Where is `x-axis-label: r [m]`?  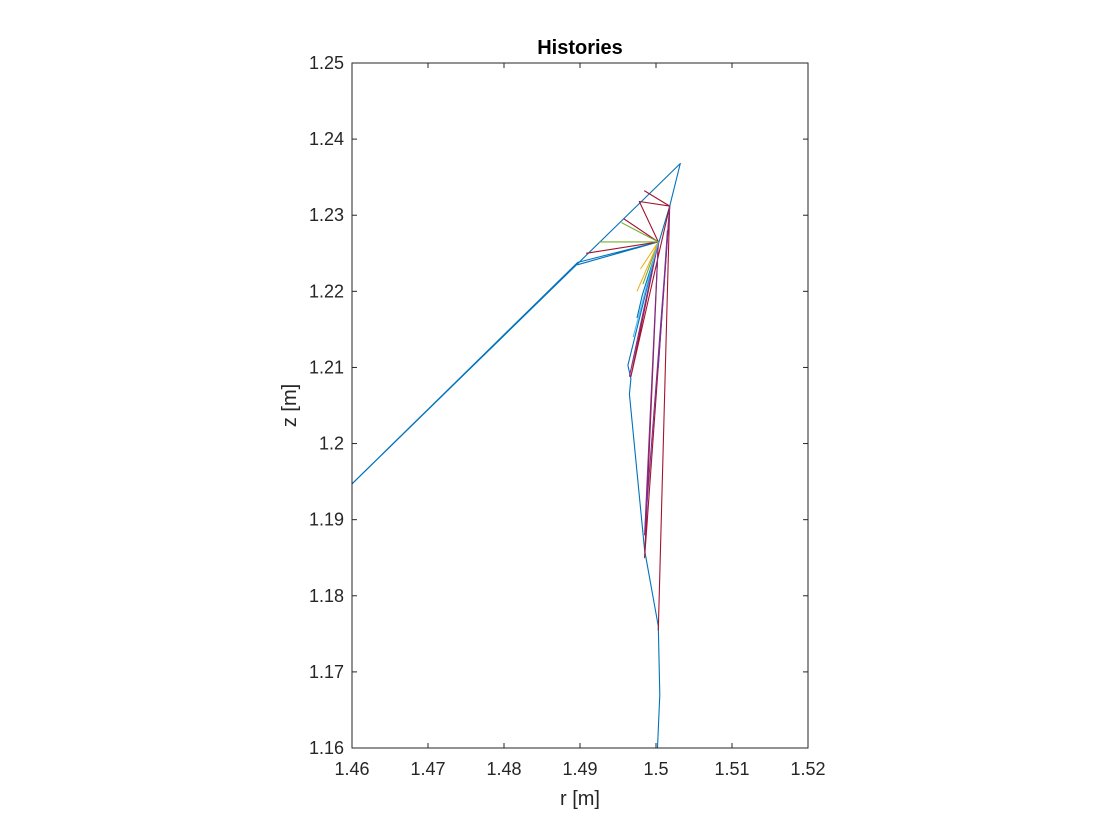
x-axis-label: r [m] is located at coordinates (580, 799).